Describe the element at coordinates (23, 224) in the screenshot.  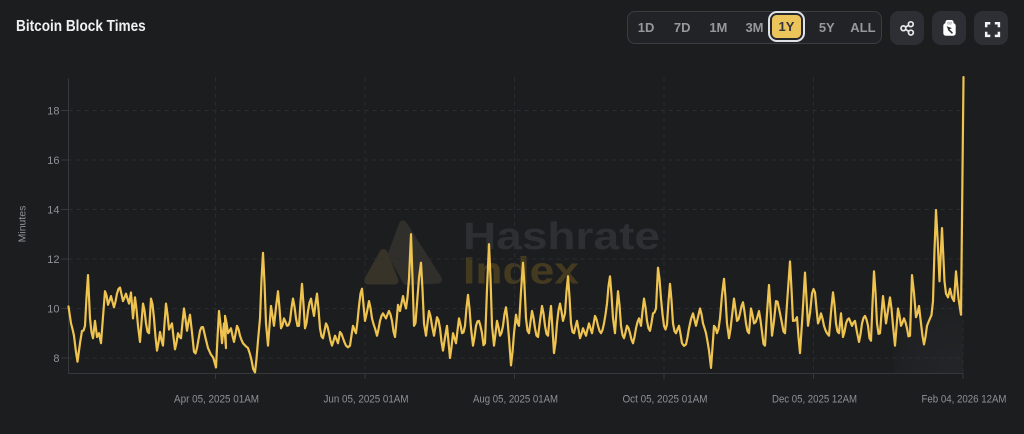
I see `svg-text: Minutes` at that location.